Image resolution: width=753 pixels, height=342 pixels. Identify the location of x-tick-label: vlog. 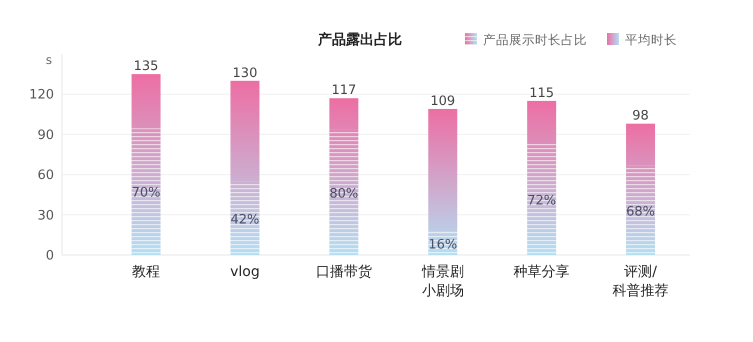
(245, 272).